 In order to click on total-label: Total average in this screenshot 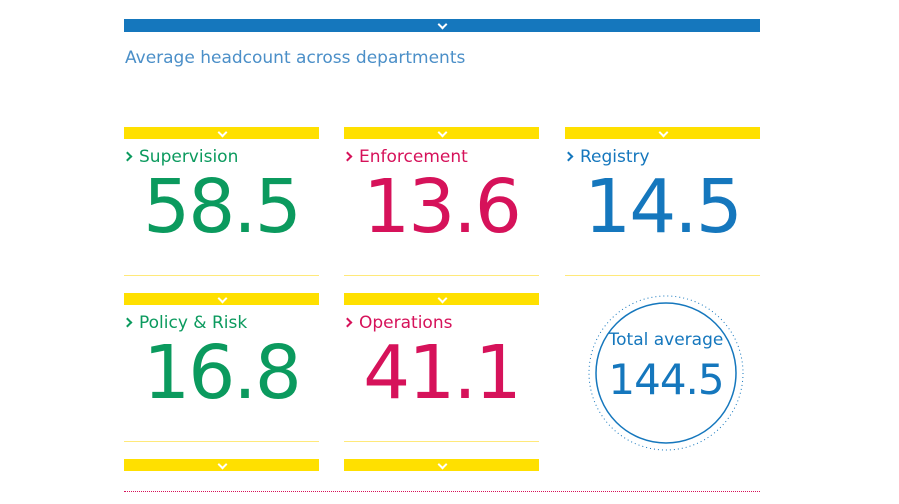, I will do `click(666, 340)`.